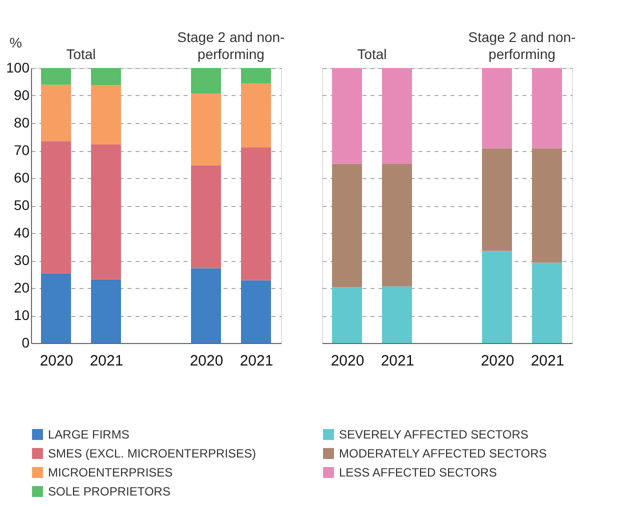 This screenshot has height=506, width=626. What do you see at coordinates (22, 178) in the screenshot?
I see `y-tick-label: 60` at bounding box center [22, 178].